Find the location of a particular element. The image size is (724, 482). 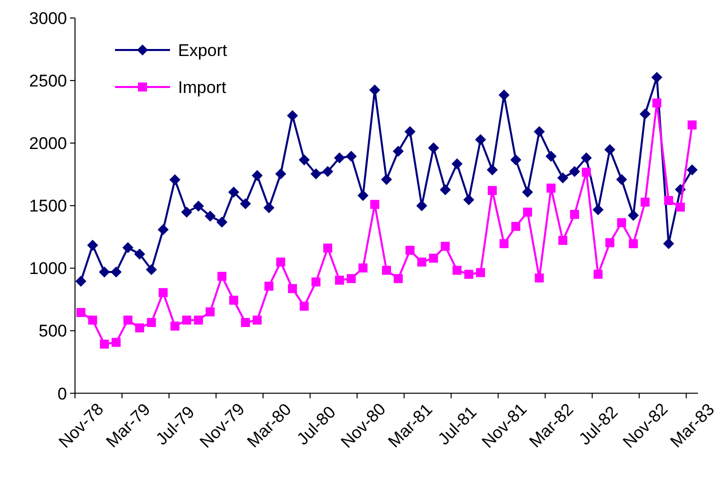

y-tick-label: 1000 is located at coordinates (48, 268).